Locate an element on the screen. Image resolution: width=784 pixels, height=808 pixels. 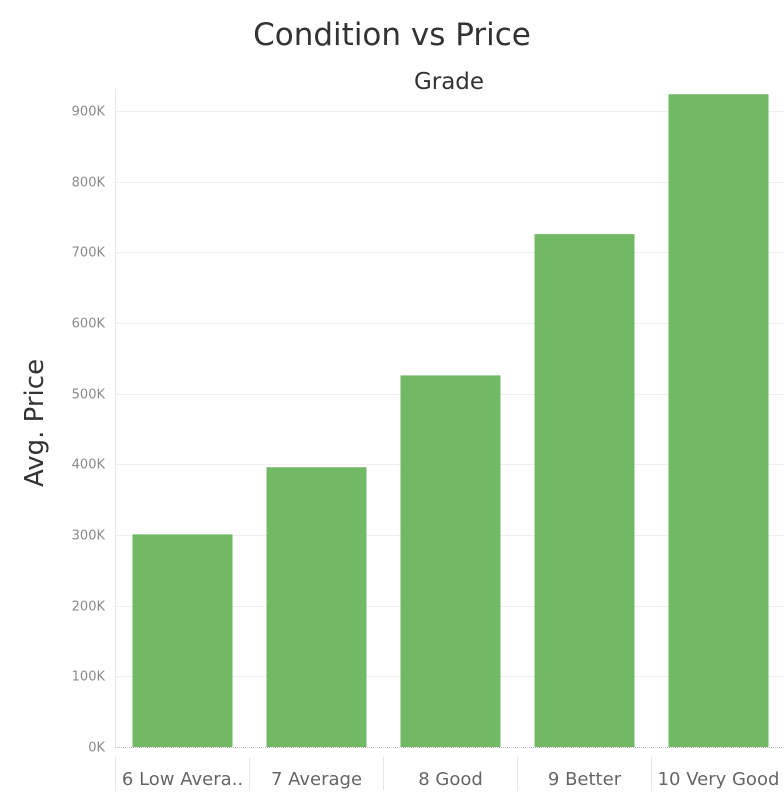
x-tick-label: 7 Average is located at coordinates (316, 779).